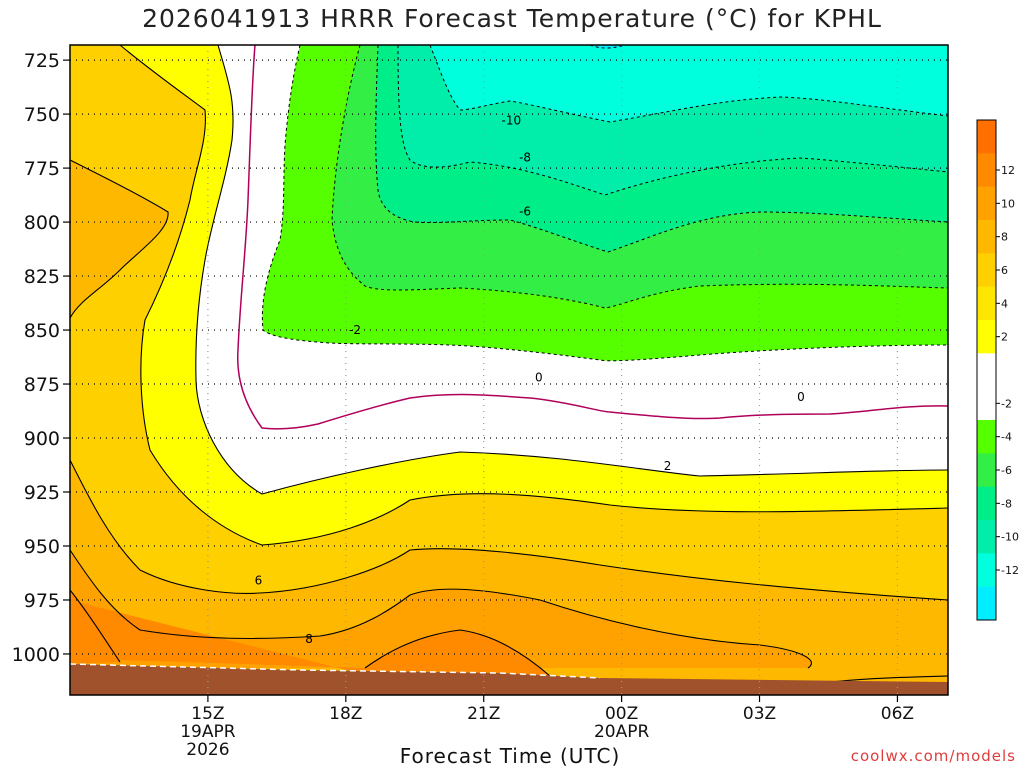  What do you see at coordinates (1004, 303) in the screenshot?
I see `colorbar-label: 4` at bounding box center [1004, 303].